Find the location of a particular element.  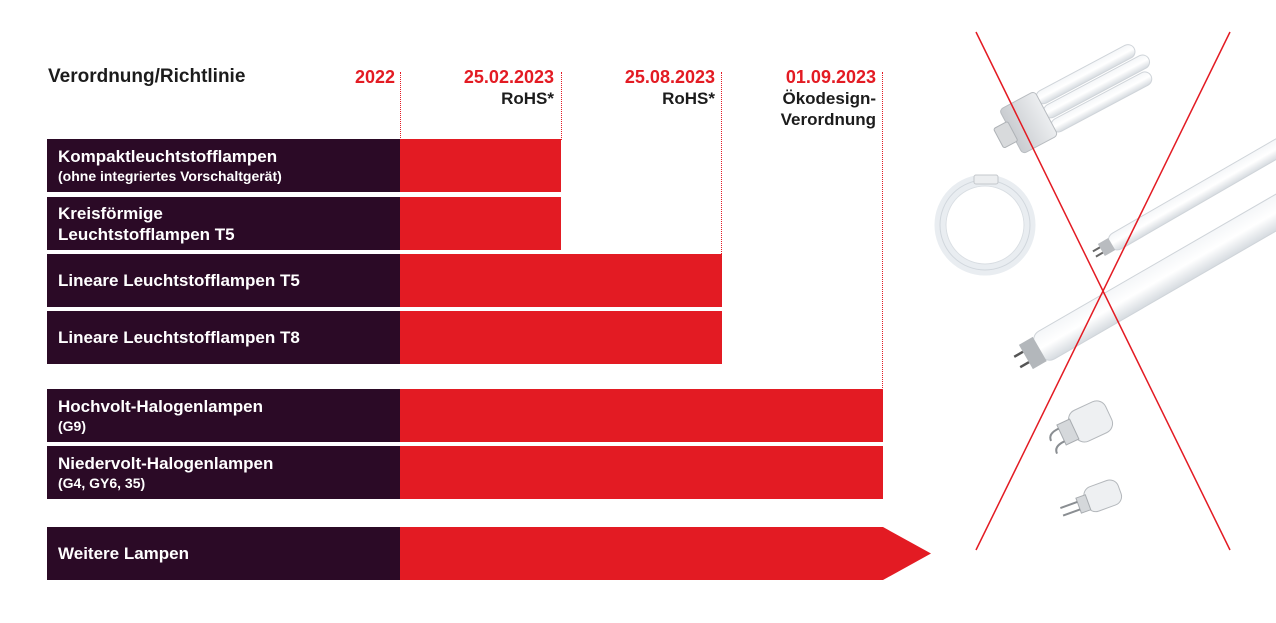

timeline-bar-linear-t8 is located at coordinates (561, 337).